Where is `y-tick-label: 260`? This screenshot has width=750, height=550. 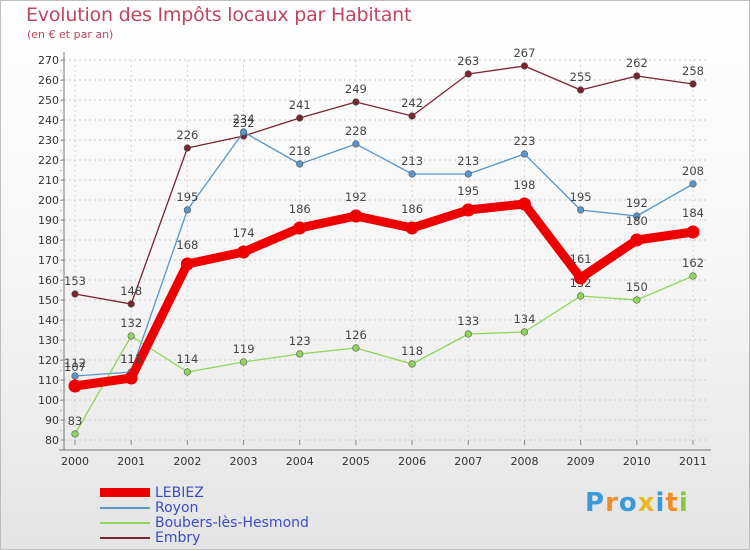
y-tick-label: 260 is located at coordinates (48, 80).